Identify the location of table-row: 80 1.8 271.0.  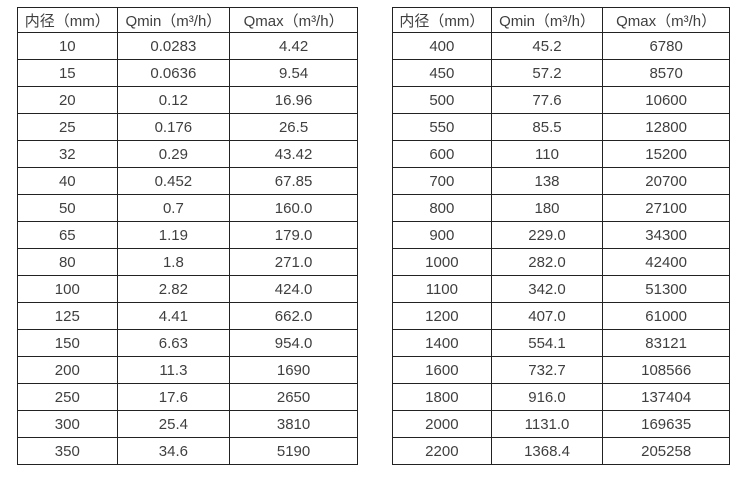
(187, 262).